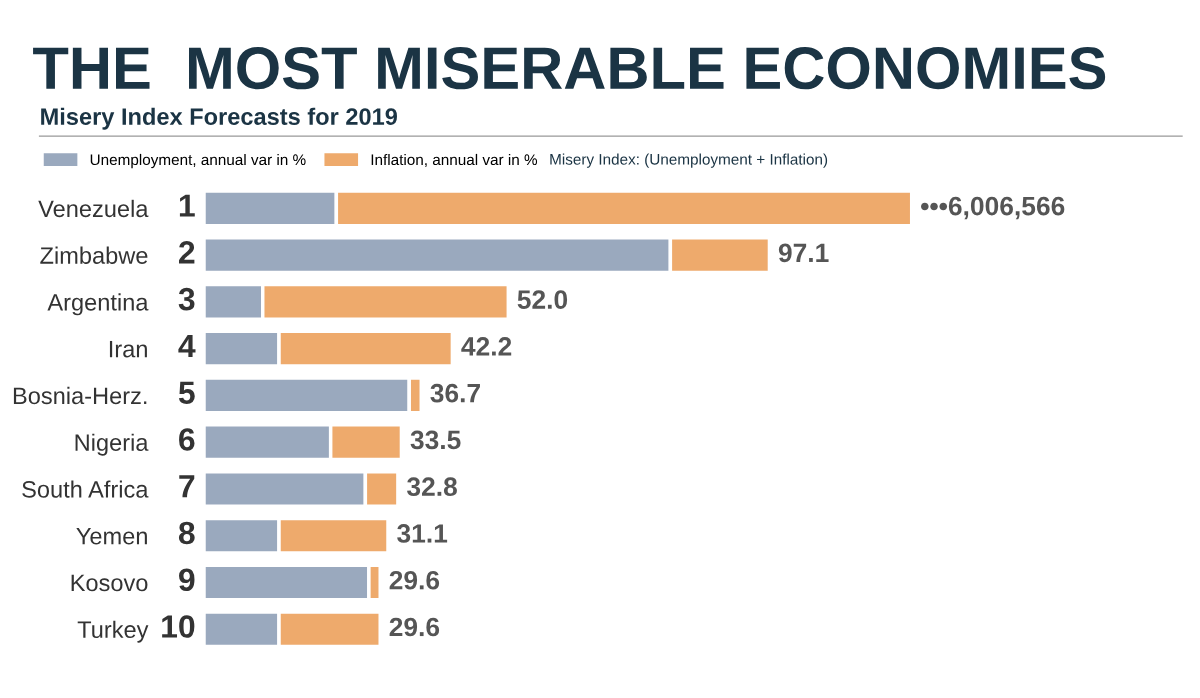  I want to click on y-tick-label: Kosovo, so click(109, 583).